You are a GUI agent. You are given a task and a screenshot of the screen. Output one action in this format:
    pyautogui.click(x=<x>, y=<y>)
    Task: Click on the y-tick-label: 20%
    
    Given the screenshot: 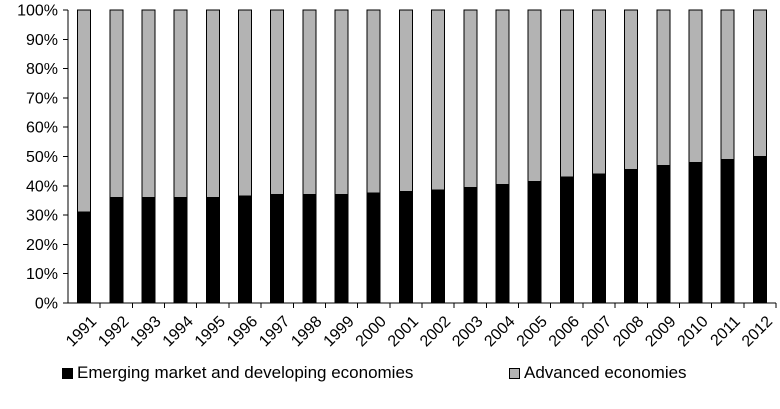 What is the action you would take?
    pyautogui.click(x=42, y=245)
    